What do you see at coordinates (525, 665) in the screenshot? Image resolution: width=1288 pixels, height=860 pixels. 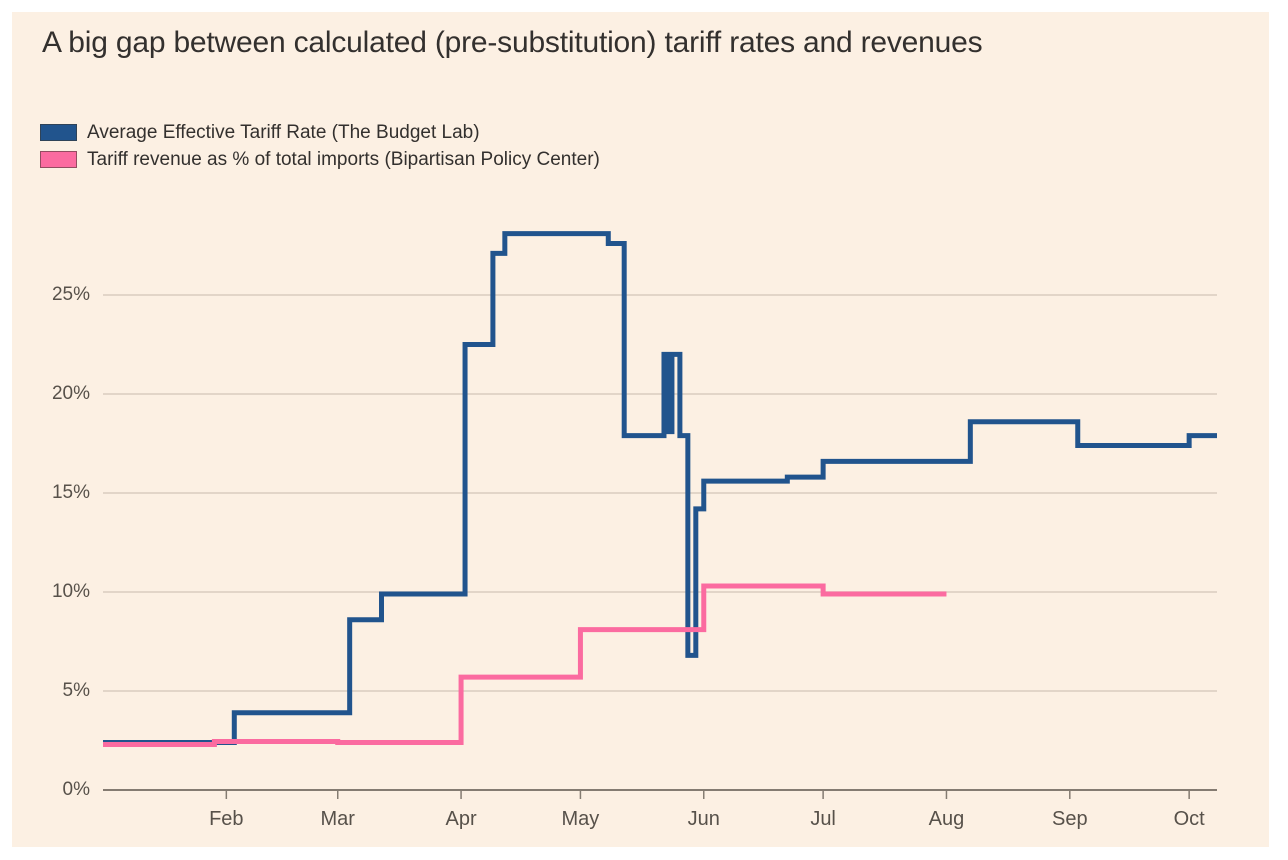 I see `tariff-revenue-series-line` at bounding box center [525, 665].